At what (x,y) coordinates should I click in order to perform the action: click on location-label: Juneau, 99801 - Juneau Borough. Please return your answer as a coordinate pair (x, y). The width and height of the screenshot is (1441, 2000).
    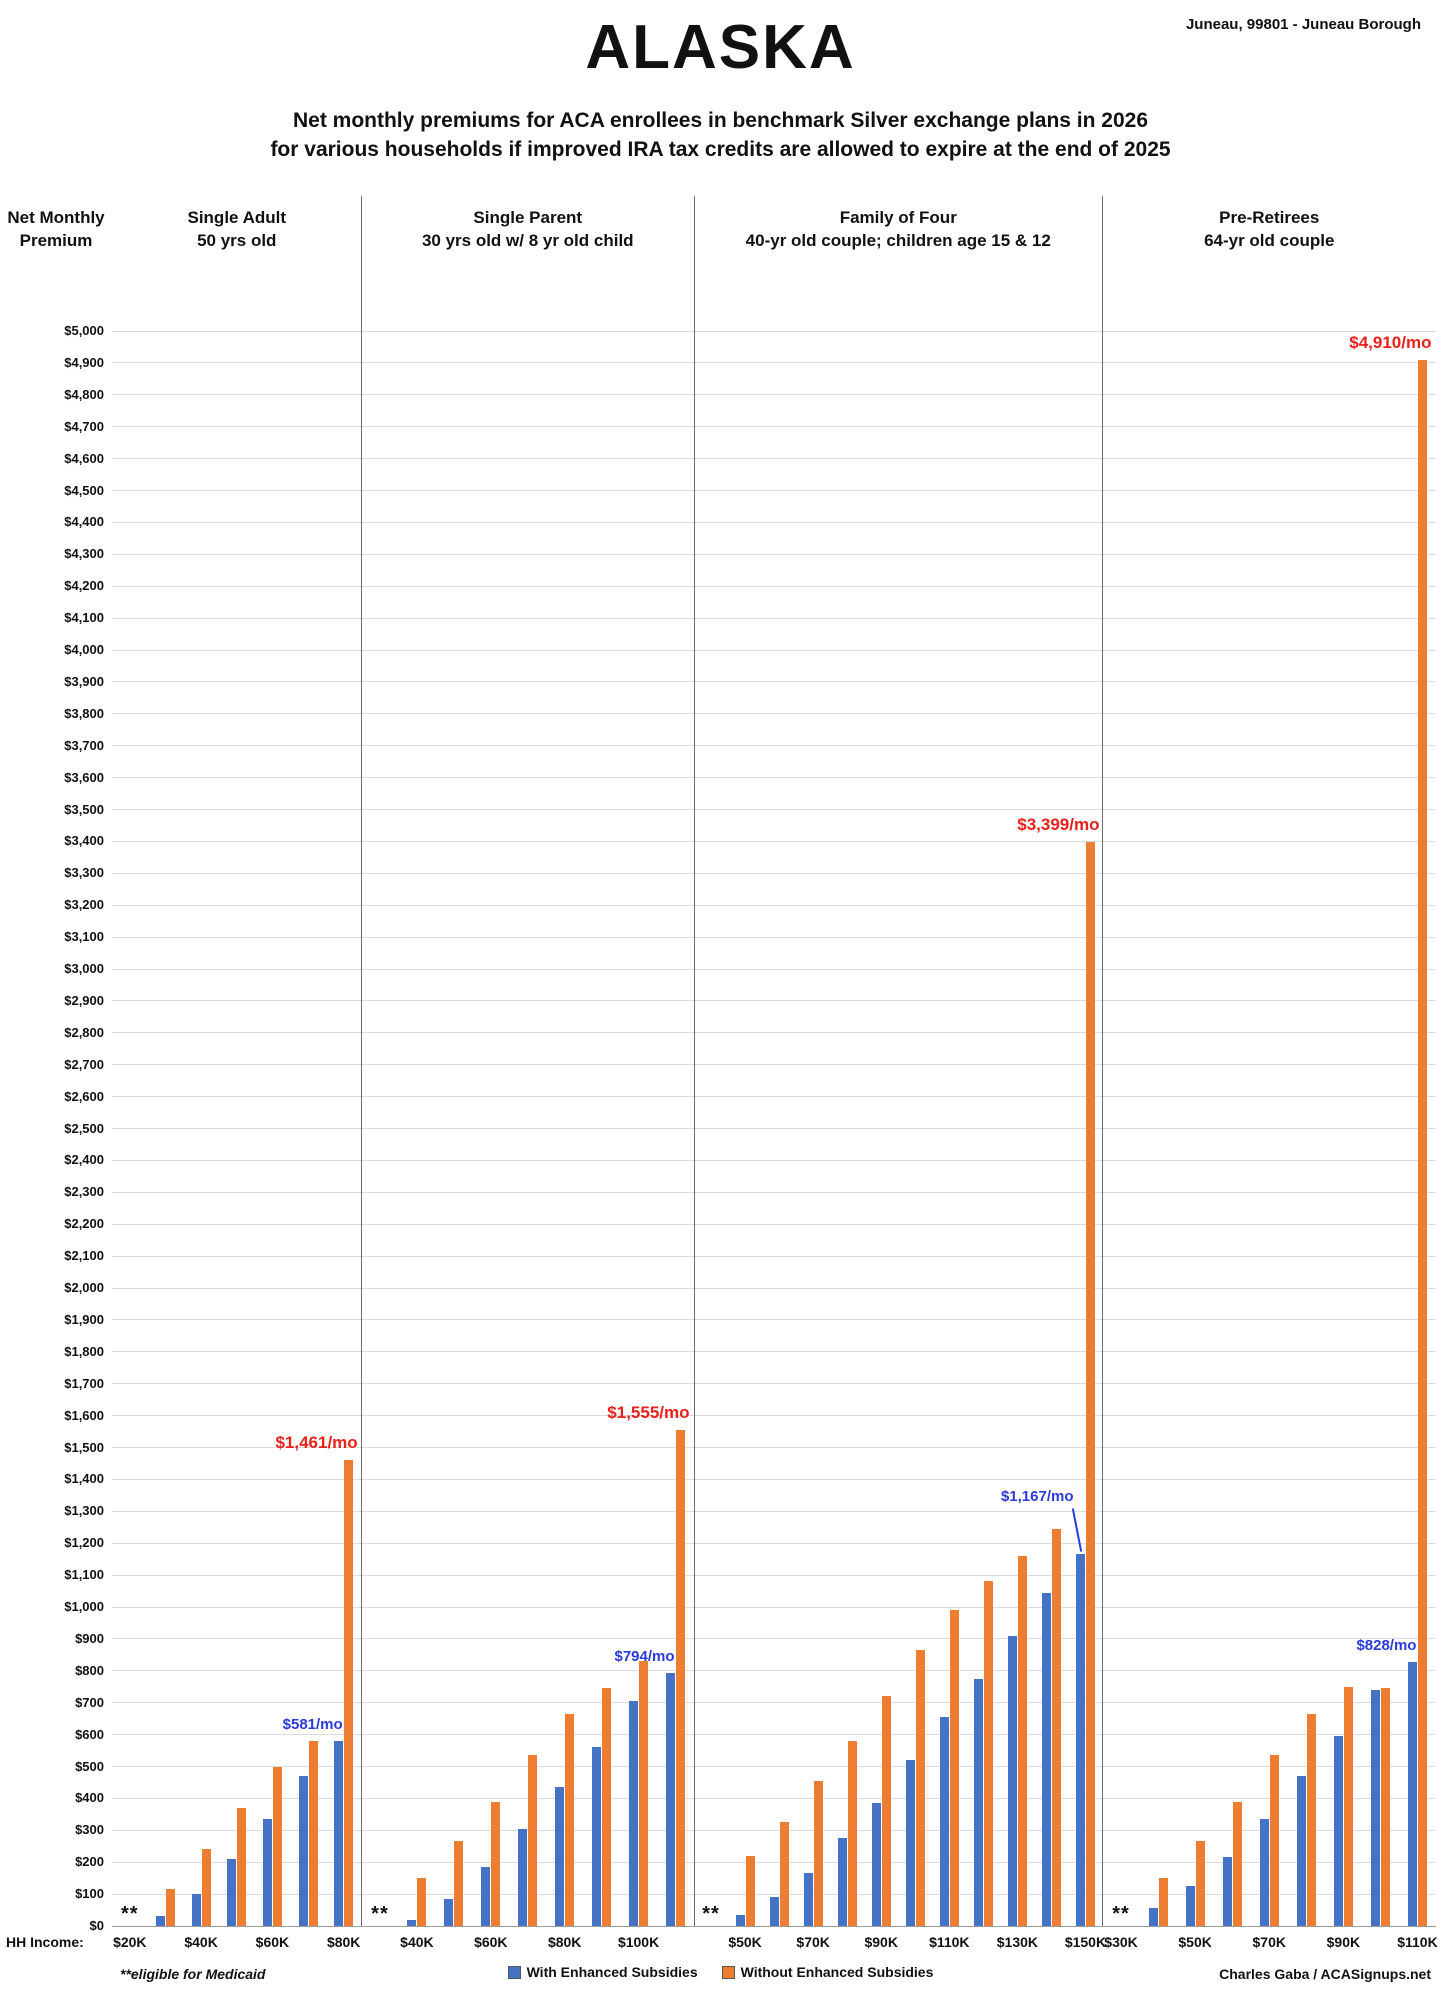
    Looking at the image, I should click on (1303, 24).